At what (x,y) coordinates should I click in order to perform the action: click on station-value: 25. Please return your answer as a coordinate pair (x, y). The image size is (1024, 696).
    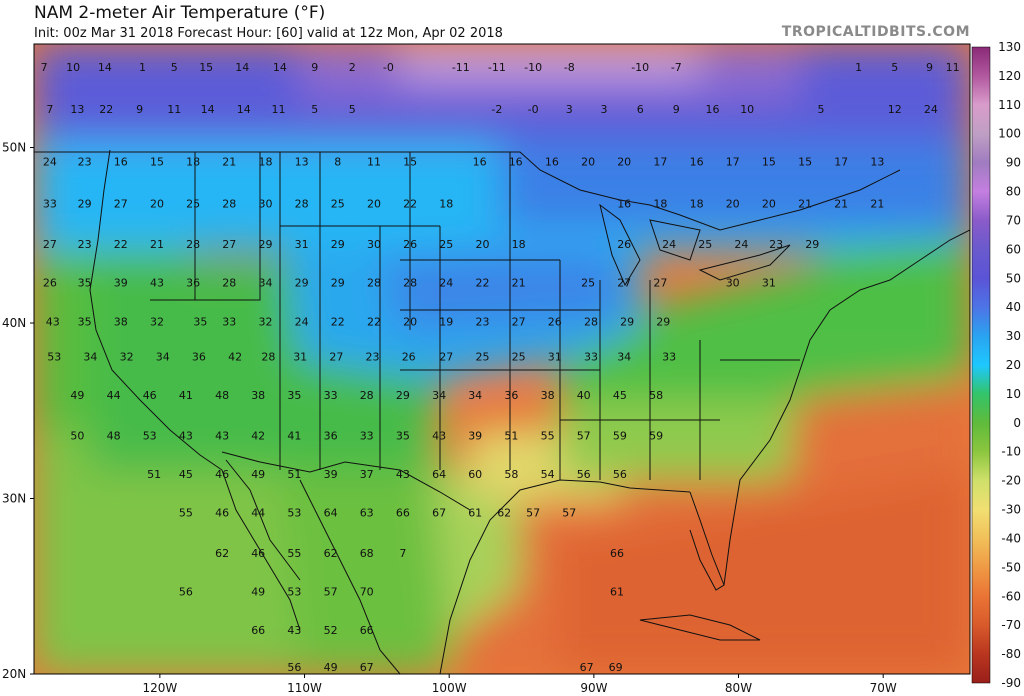
    Looking at the image, I should click on (588, 283).